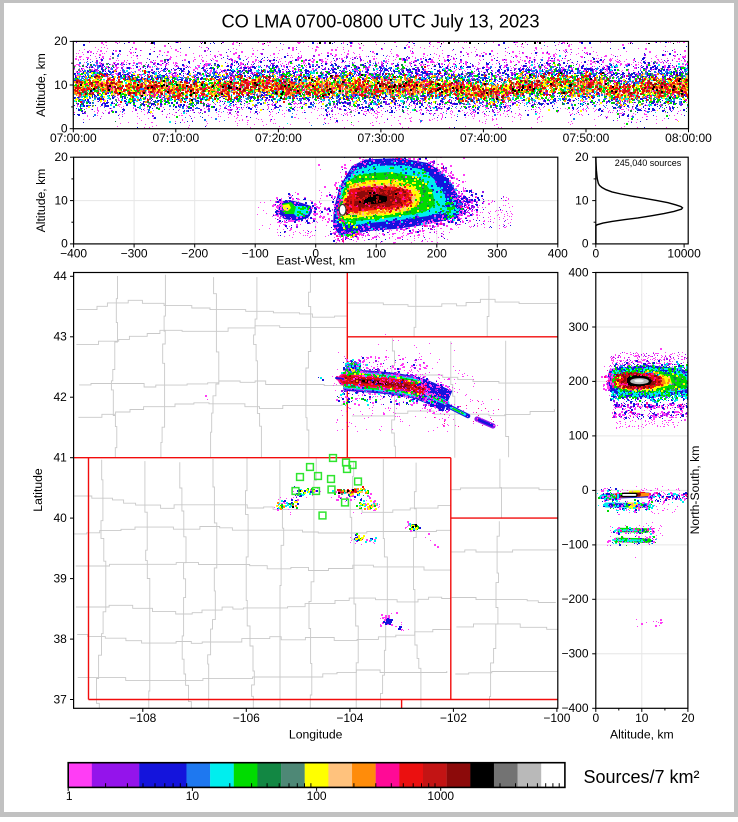 This screenshot has height=822, width=738. I want to click on svg-text: 39, so click(60, 578).